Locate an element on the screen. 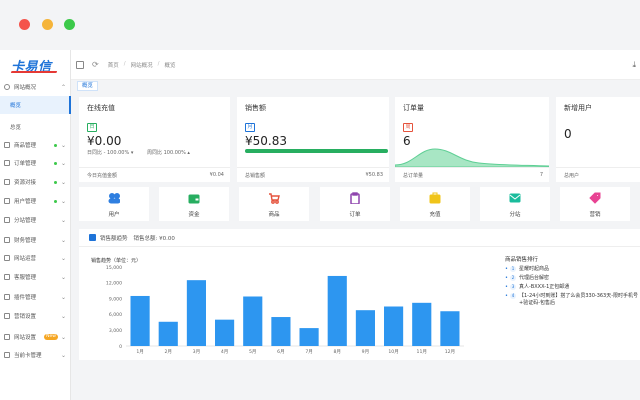 This screenshot has height=400, width=640. sales-progress-bar is located at coordinates (316, 151).